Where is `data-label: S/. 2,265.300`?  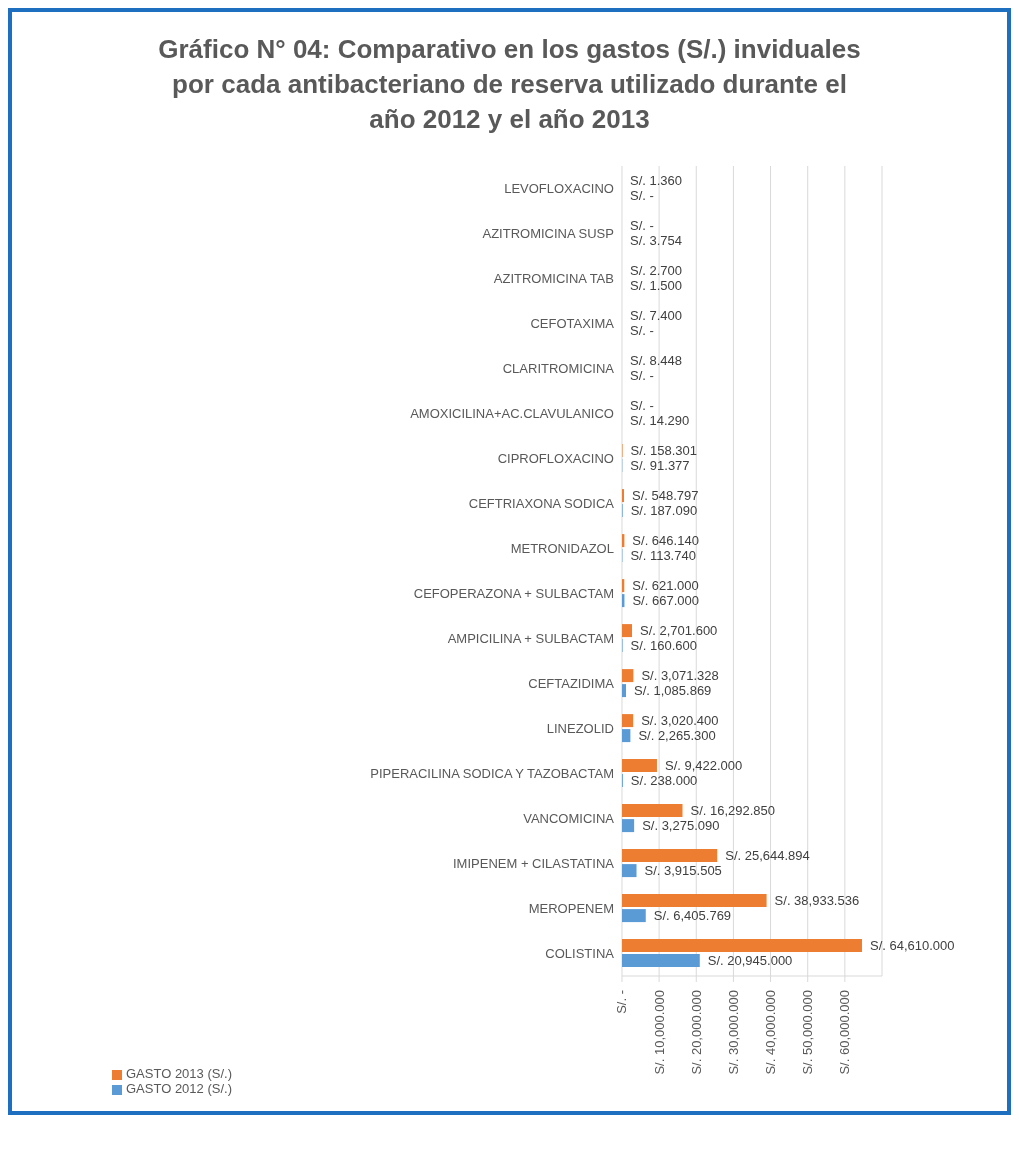 data-label: S/. 2,265.300 is located at coordinates (677, 736).